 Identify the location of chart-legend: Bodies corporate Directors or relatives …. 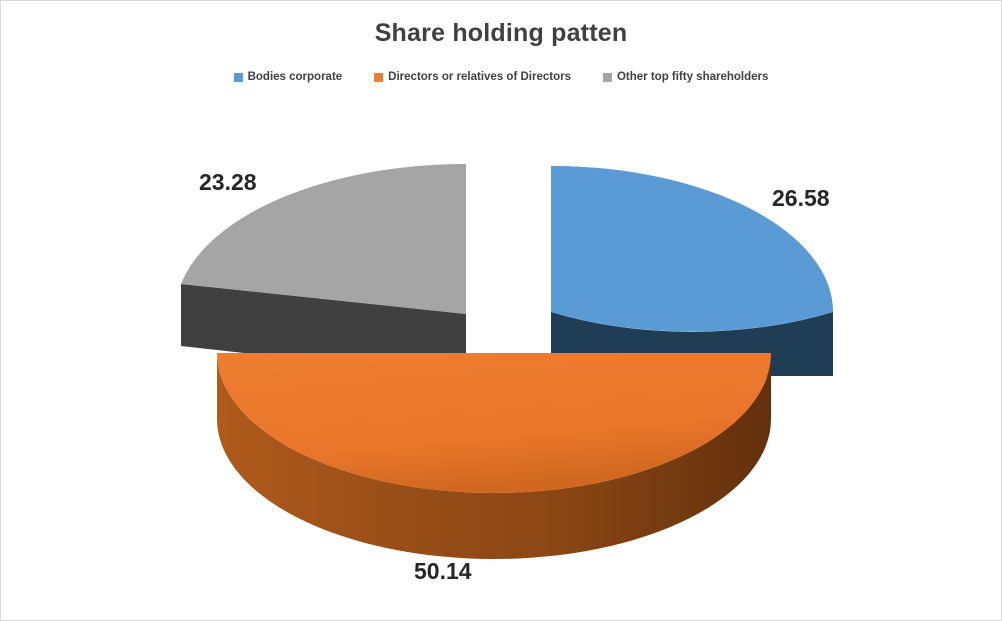
(501, 77).